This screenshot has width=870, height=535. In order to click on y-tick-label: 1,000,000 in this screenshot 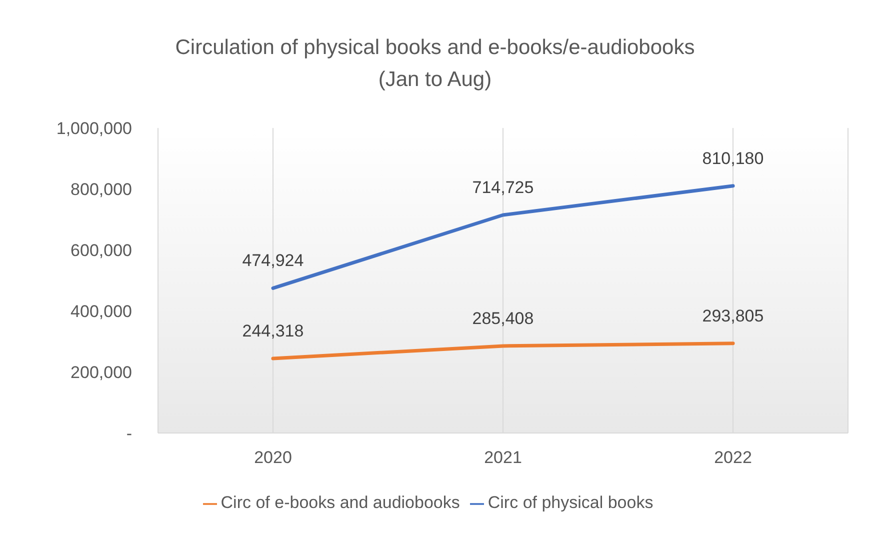, I will do `click(94, 128)`.